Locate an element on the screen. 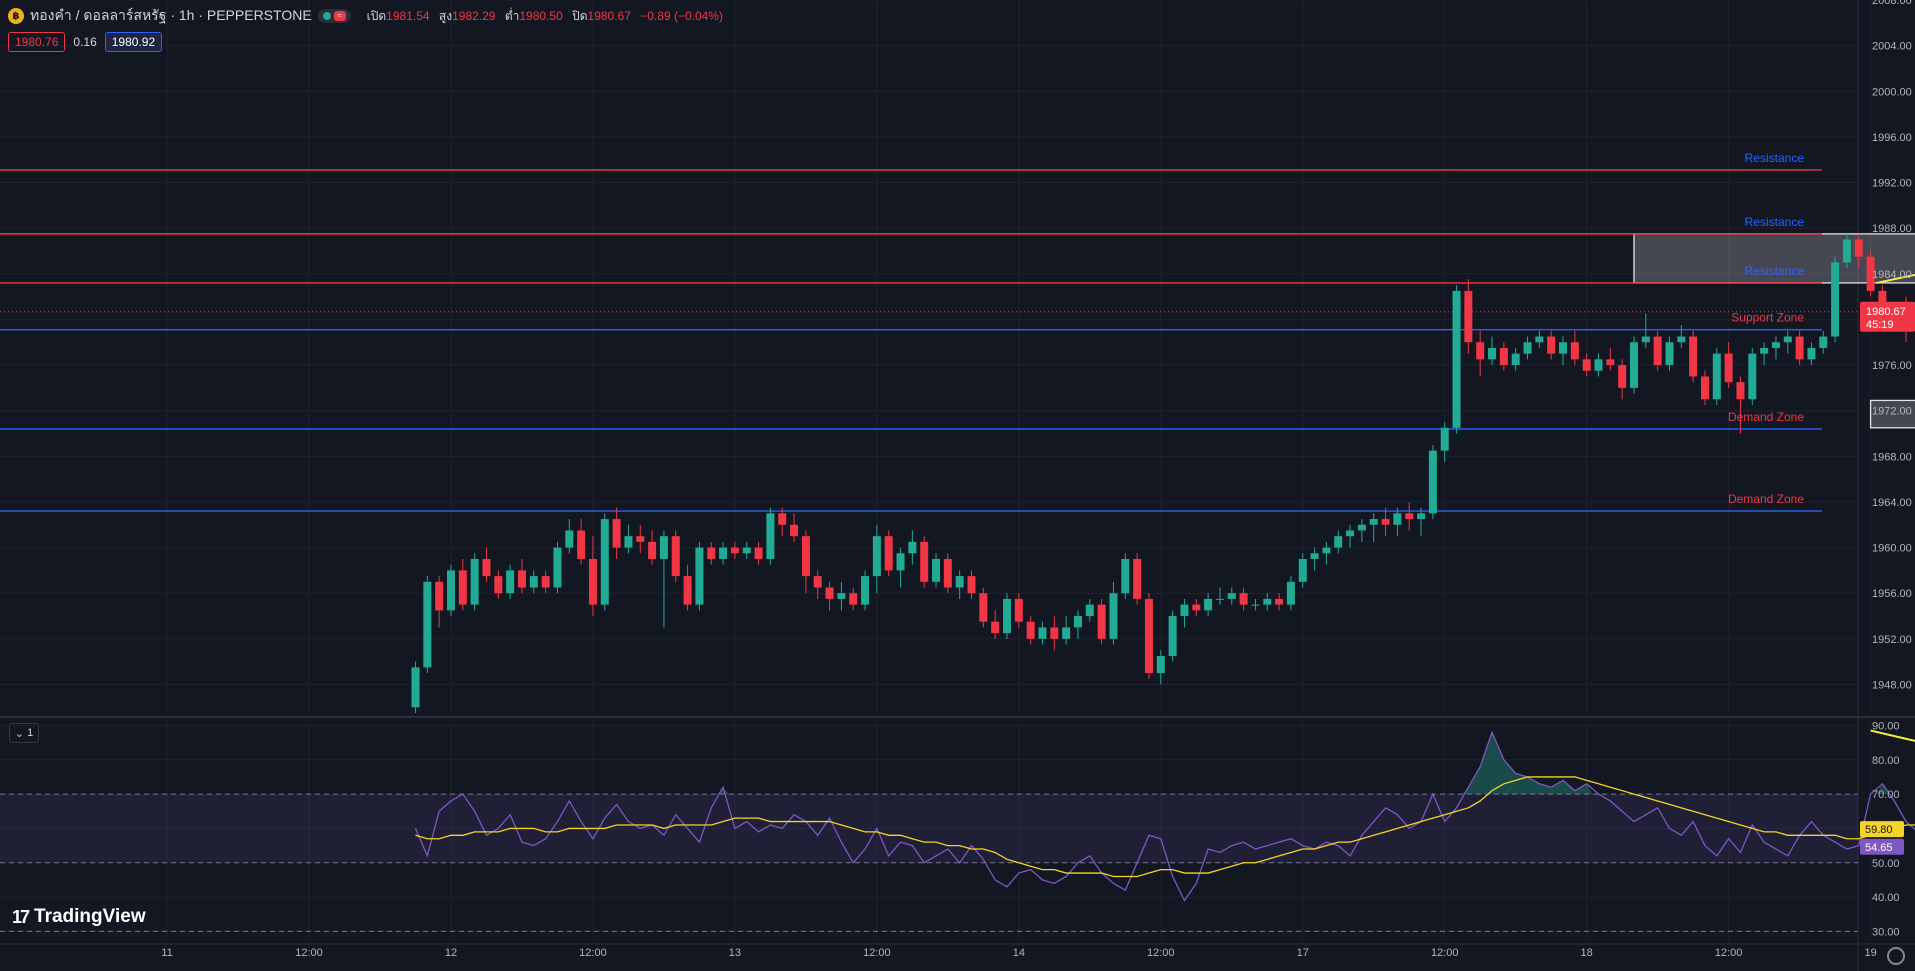 Image resolution: width=1915 pixels, height=971 pixels. trend-line is located at coordinates (1895, 278).